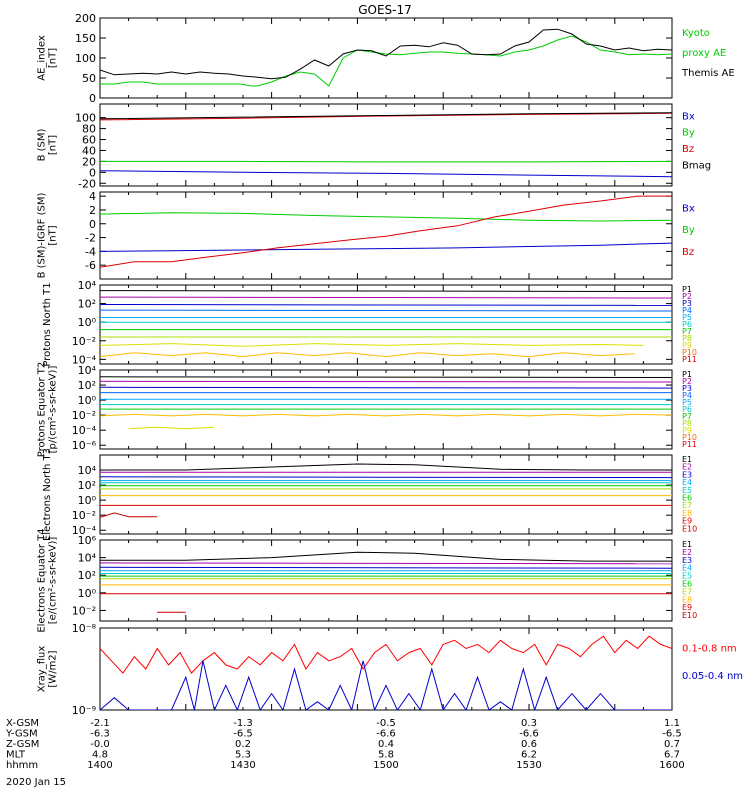 The width and height of the screenshot is (750, 800). Describe the element at coordinates (386, 556) in the screenshot. I see `series-line-e1` at that location.